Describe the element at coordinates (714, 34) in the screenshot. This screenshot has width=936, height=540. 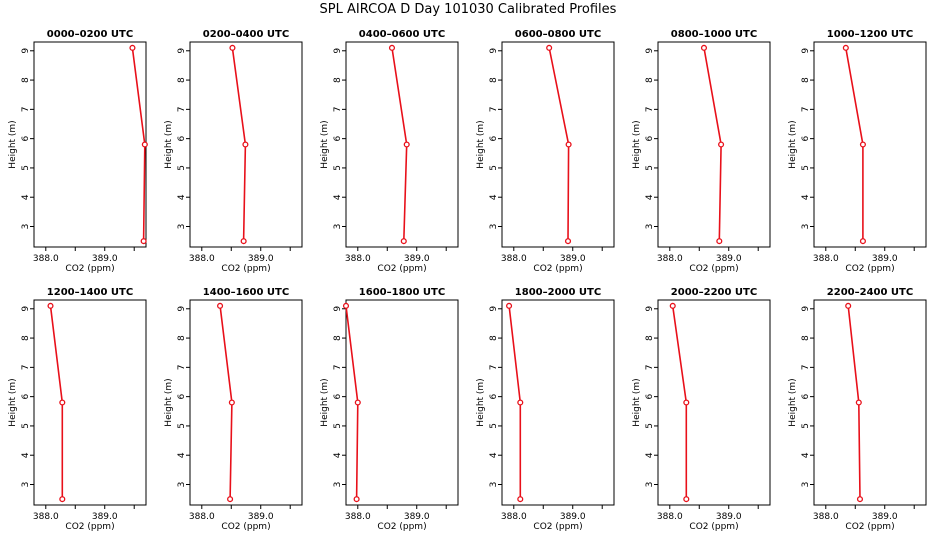
I see `panel-title: 0800–1000 UTC` at that location.